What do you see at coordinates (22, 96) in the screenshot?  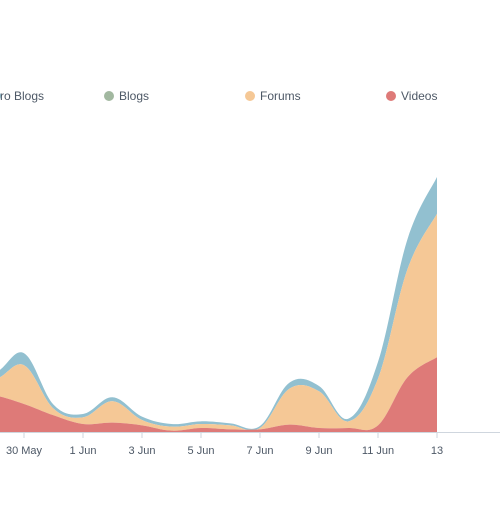 I see `legend-label-micro-blogs: ro Blogs` at bounding box center [22, 96].